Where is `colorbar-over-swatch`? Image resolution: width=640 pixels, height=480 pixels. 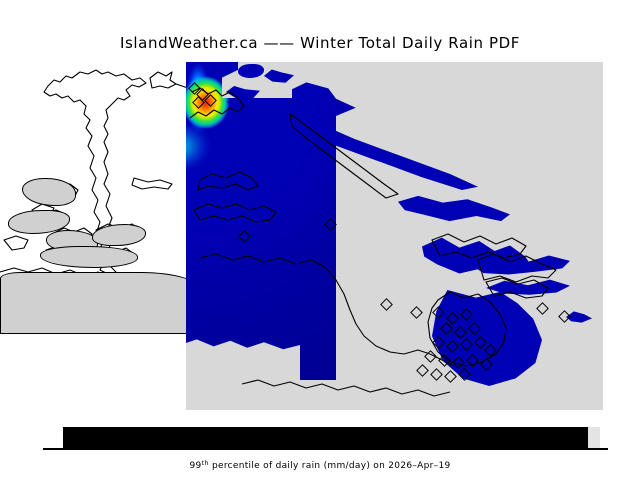
colorbar-over-swatch is located at coordinates (594, 437).